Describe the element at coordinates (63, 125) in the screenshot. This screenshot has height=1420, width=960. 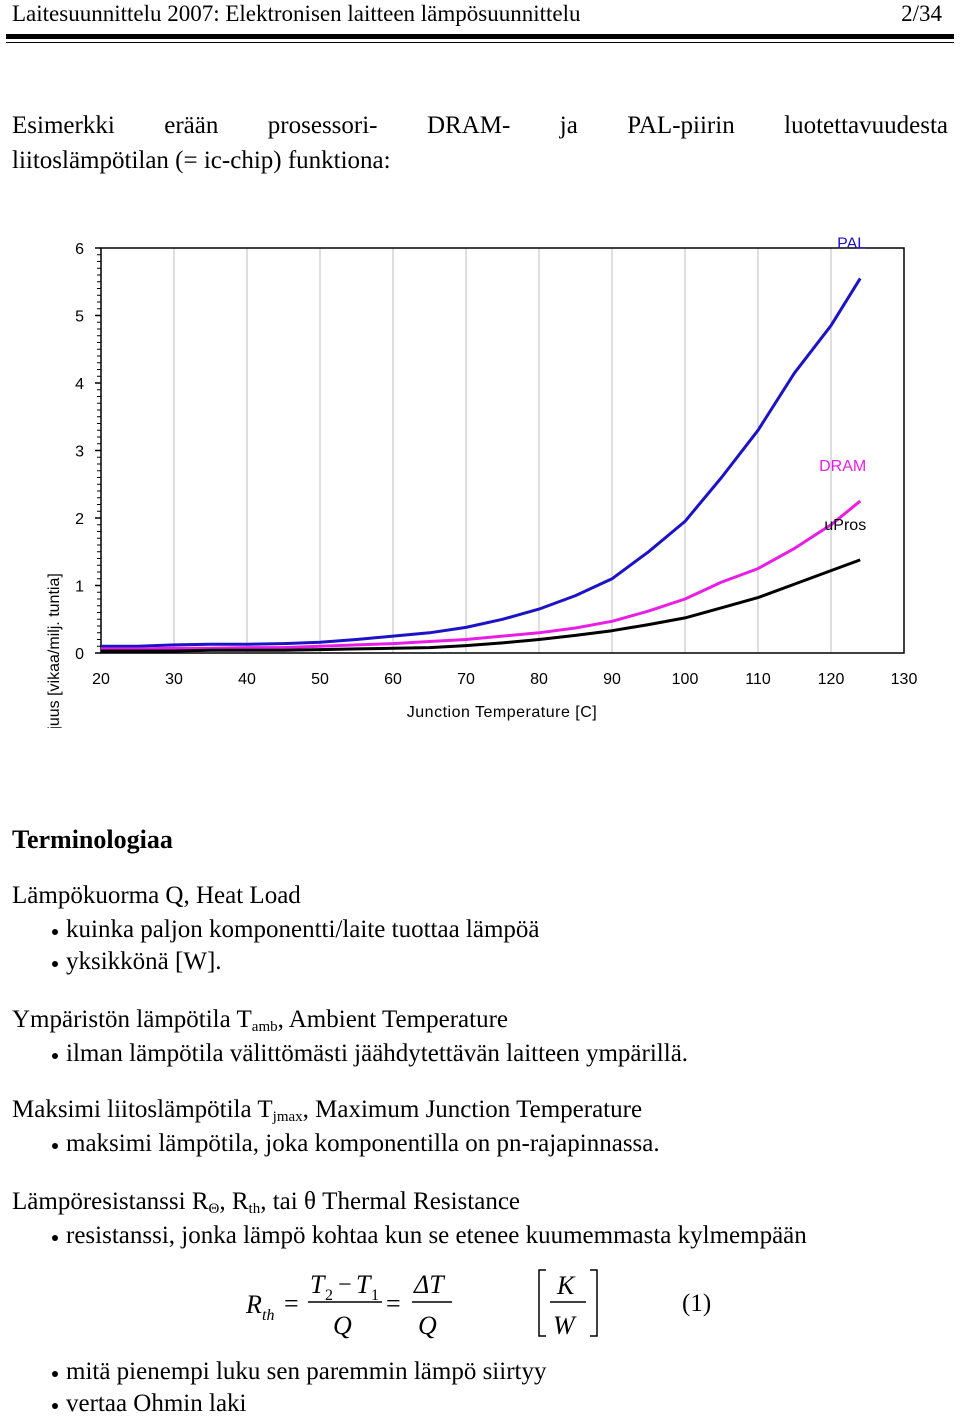
I see `intro-word: Esimerkki` at that location.